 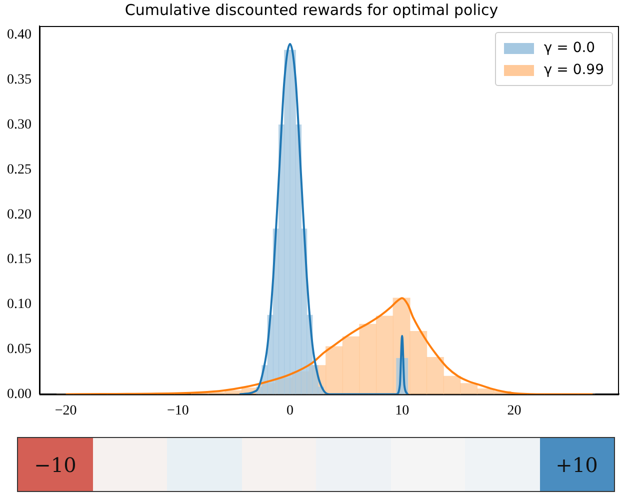 What do you see at coordinates (402, 410) in the screenshot?
I see `x-tick-label: 10` at bounding box center [402, 410].